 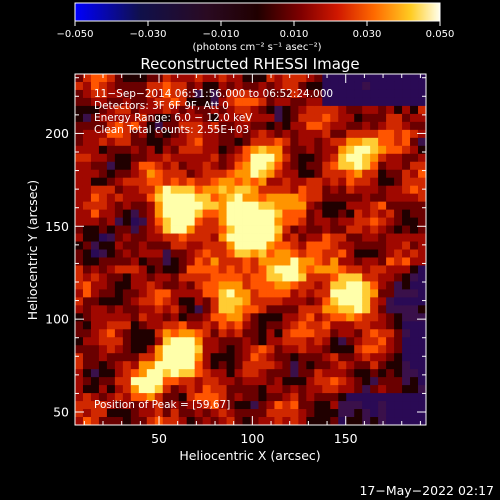 I want to click on colorbar-tick-label: −0.050, so click(x=74, y=34).